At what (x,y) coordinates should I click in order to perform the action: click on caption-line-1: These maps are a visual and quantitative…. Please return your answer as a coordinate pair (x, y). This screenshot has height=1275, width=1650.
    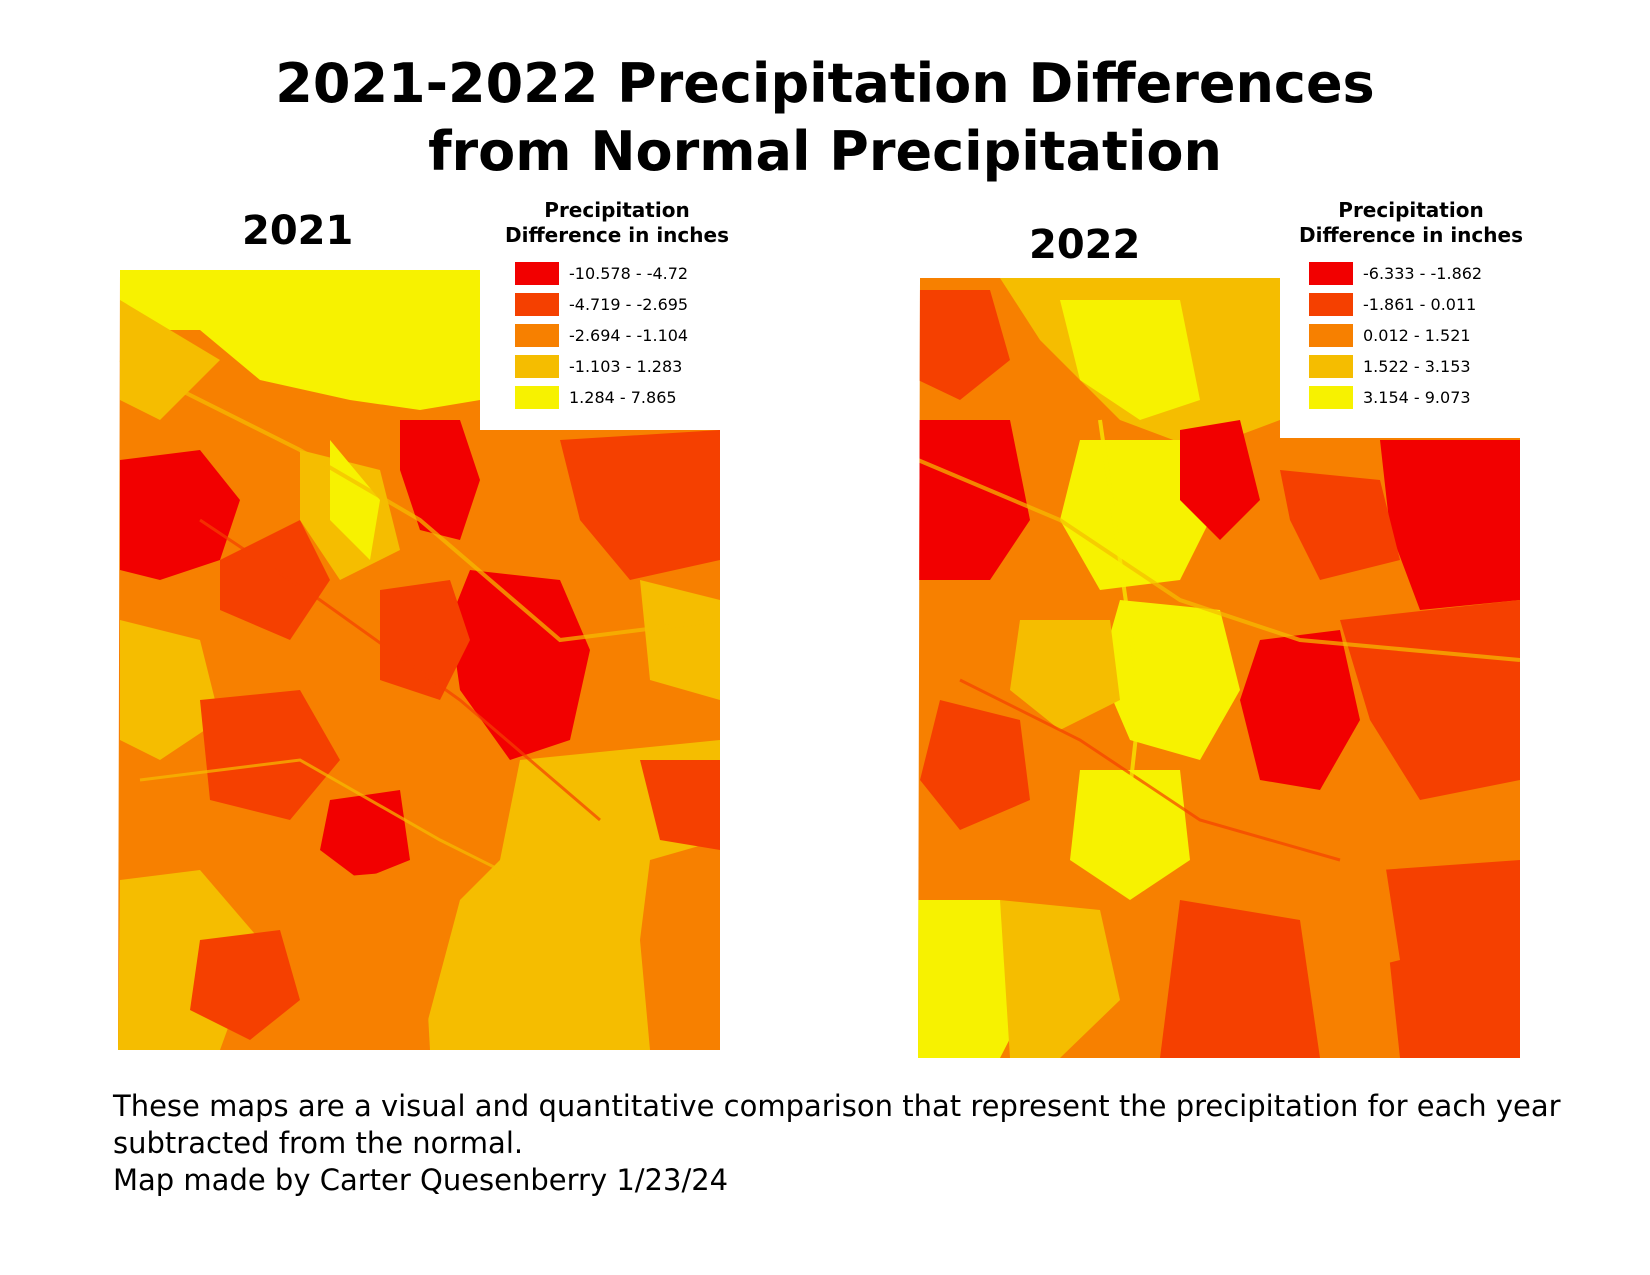
    Looking at the image, I should click on (837, 1106).